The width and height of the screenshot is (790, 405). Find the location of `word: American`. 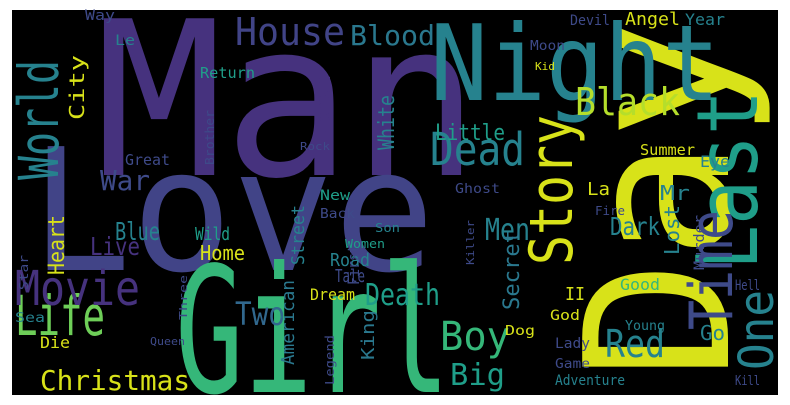

word: American is located at coordinates (288, 322).